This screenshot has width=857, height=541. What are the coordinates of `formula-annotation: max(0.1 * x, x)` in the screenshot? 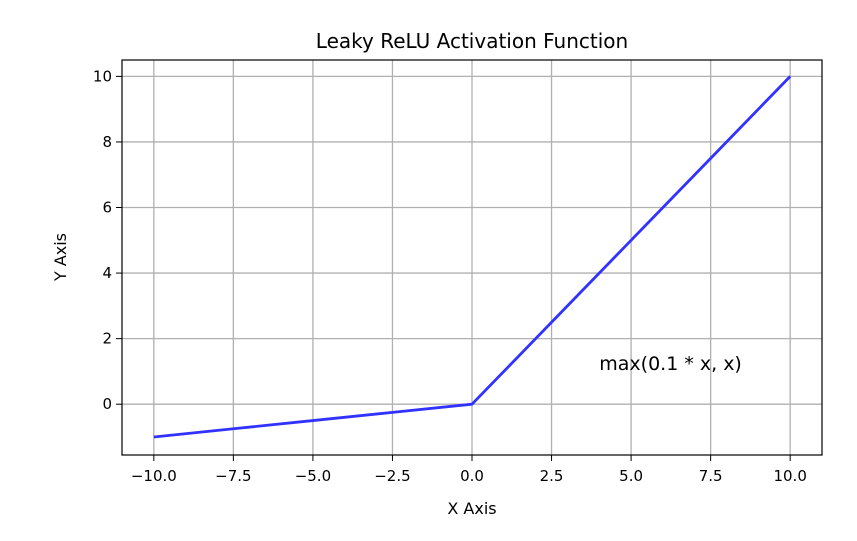 It's located at (670, 364).